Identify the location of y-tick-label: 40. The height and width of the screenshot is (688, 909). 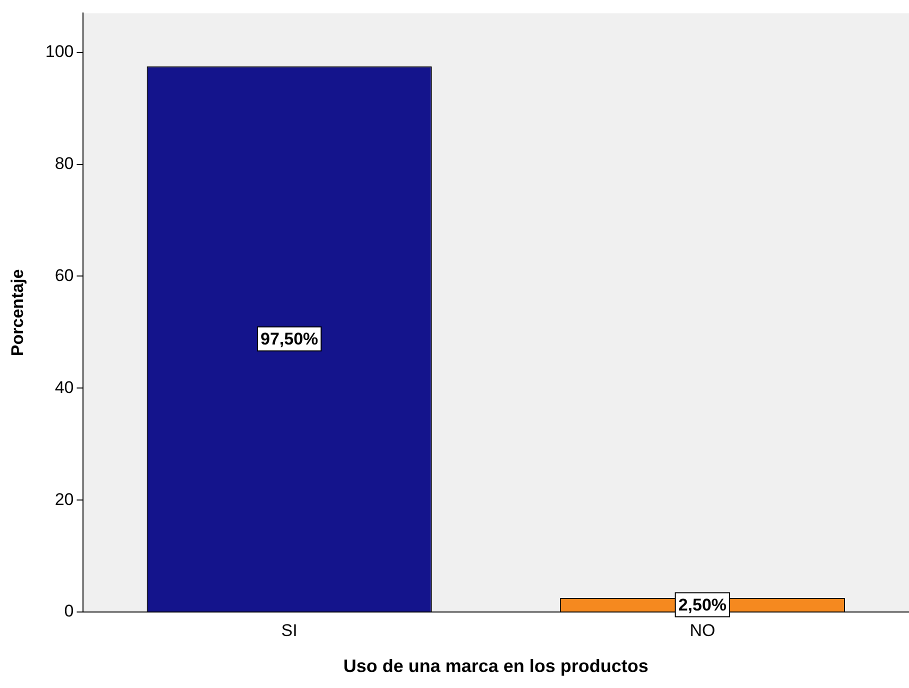
(64, 387).